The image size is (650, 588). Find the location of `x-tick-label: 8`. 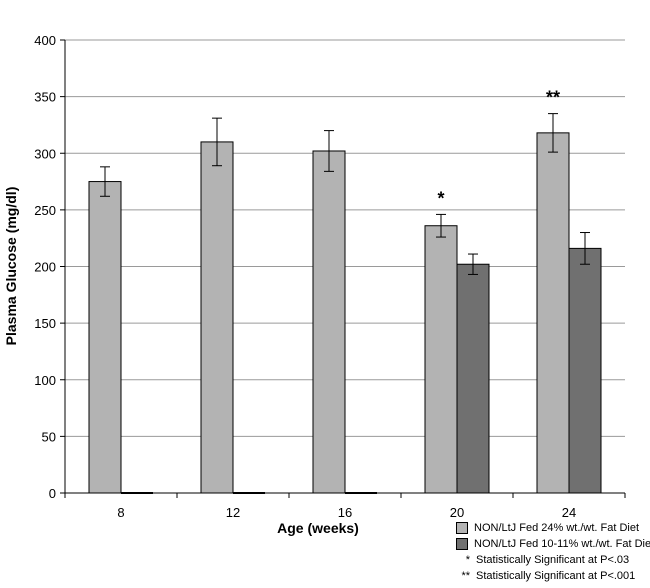

x-tick-label: 8 is located at coordinates (120, 512).